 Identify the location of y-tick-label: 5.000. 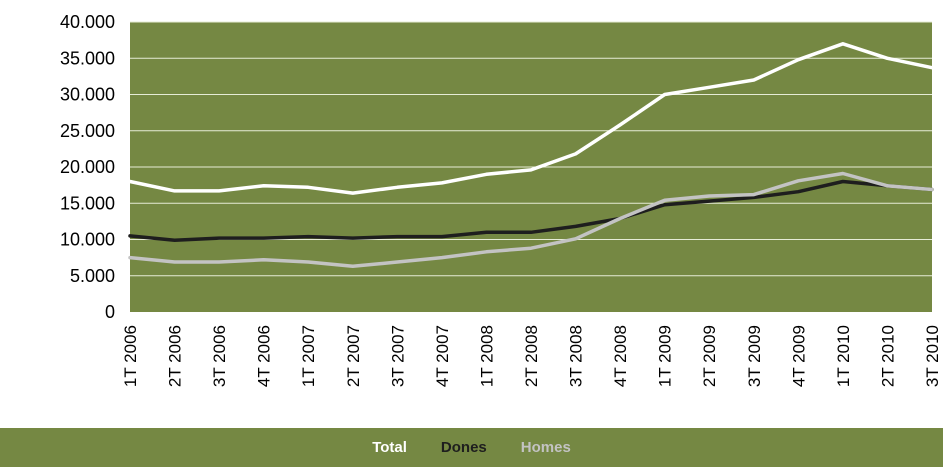
(92, 276).